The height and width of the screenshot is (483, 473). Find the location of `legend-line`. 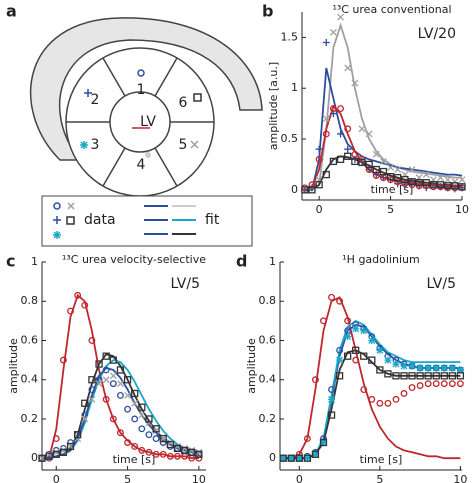

legend-line is located at coordinates (156, 220).